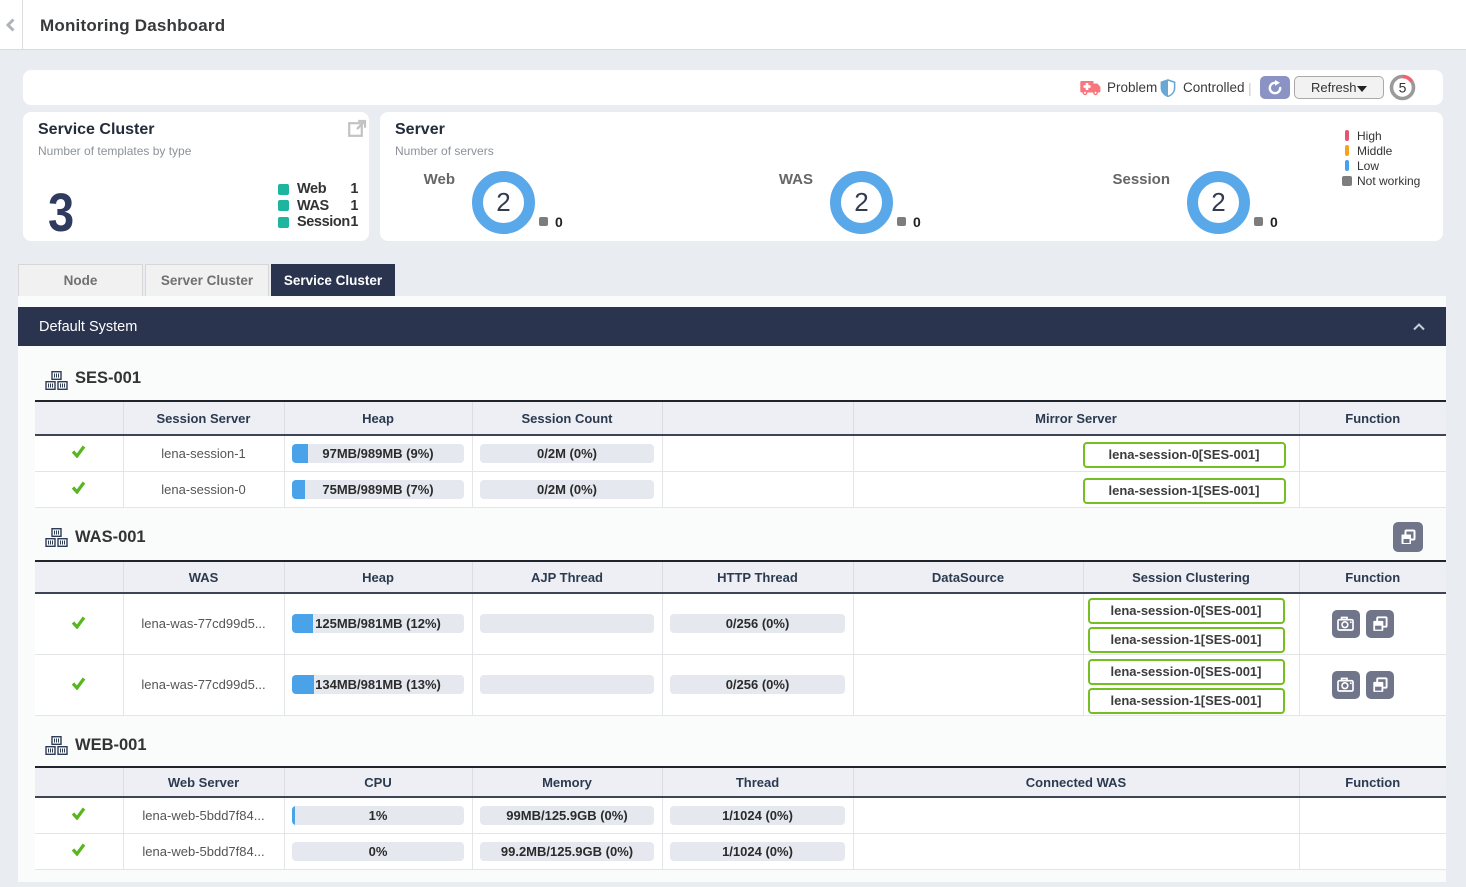  I want to click on svg-text: 5, so click(1403, 88).